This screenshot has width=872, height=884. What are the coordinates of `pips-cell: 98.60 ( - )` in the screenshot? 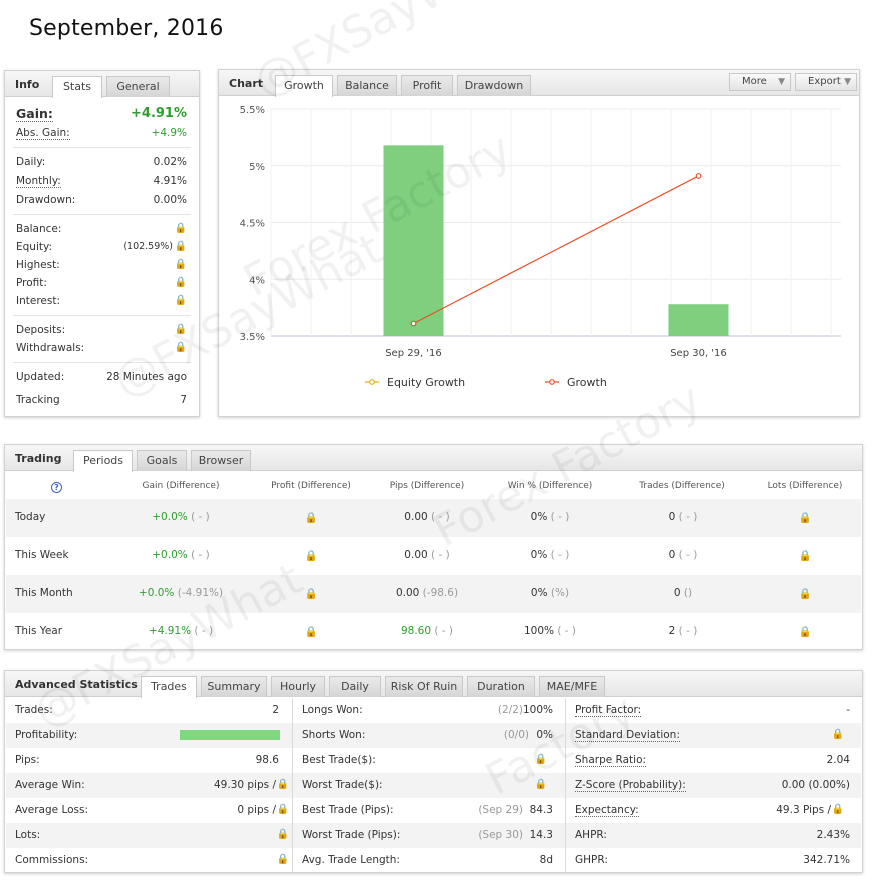 It's located at (427, 631).